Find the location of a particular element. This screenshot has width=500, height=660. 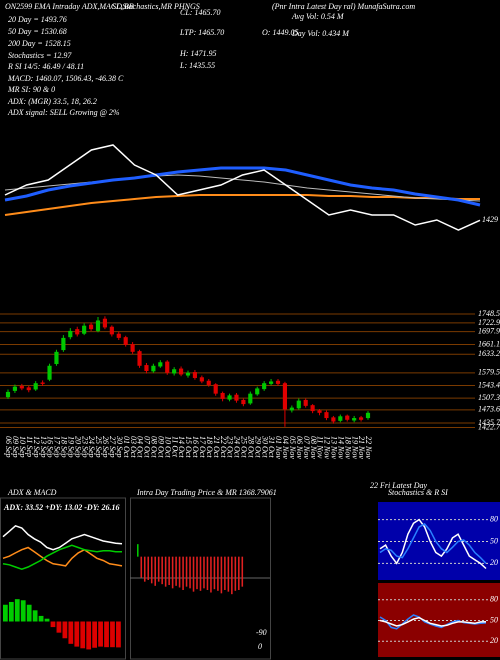

x-tick-label: 08 Nov is located at coordinates (313, 447).